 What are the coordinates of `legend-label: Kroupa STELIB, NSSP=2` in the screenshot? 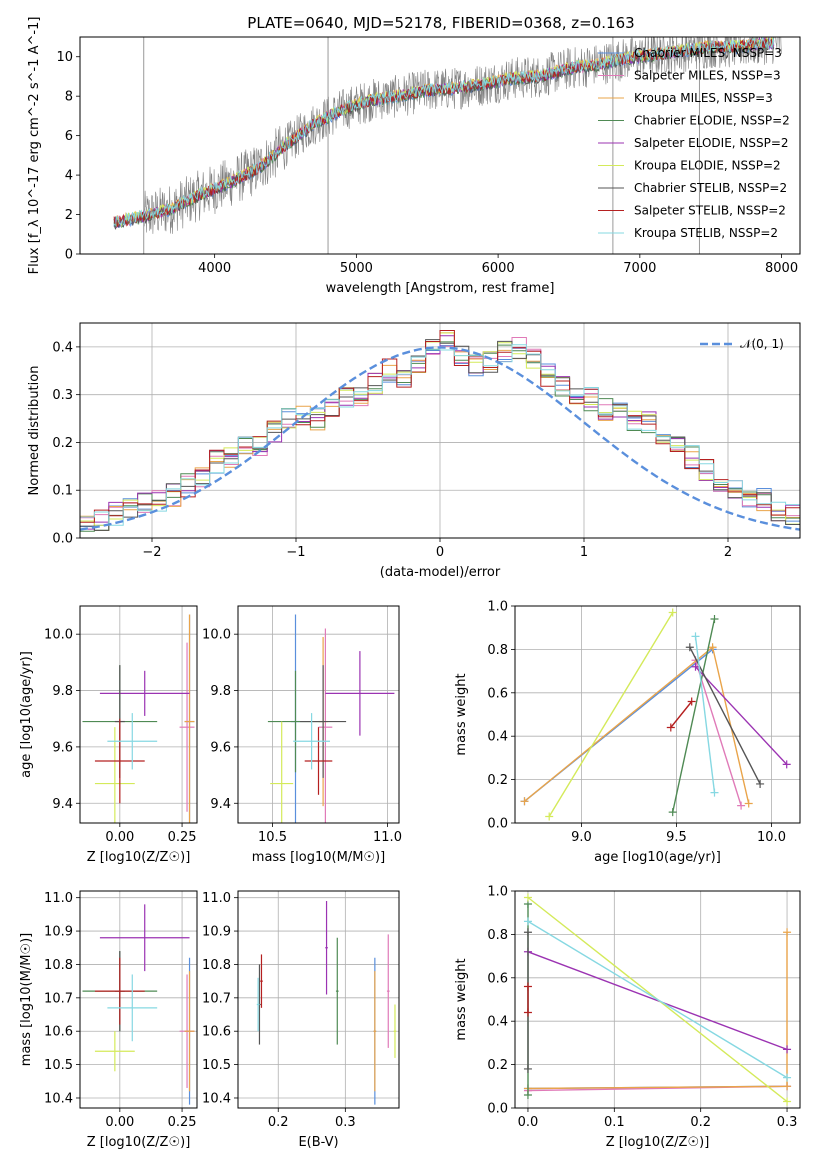 It's located at (706, 233).